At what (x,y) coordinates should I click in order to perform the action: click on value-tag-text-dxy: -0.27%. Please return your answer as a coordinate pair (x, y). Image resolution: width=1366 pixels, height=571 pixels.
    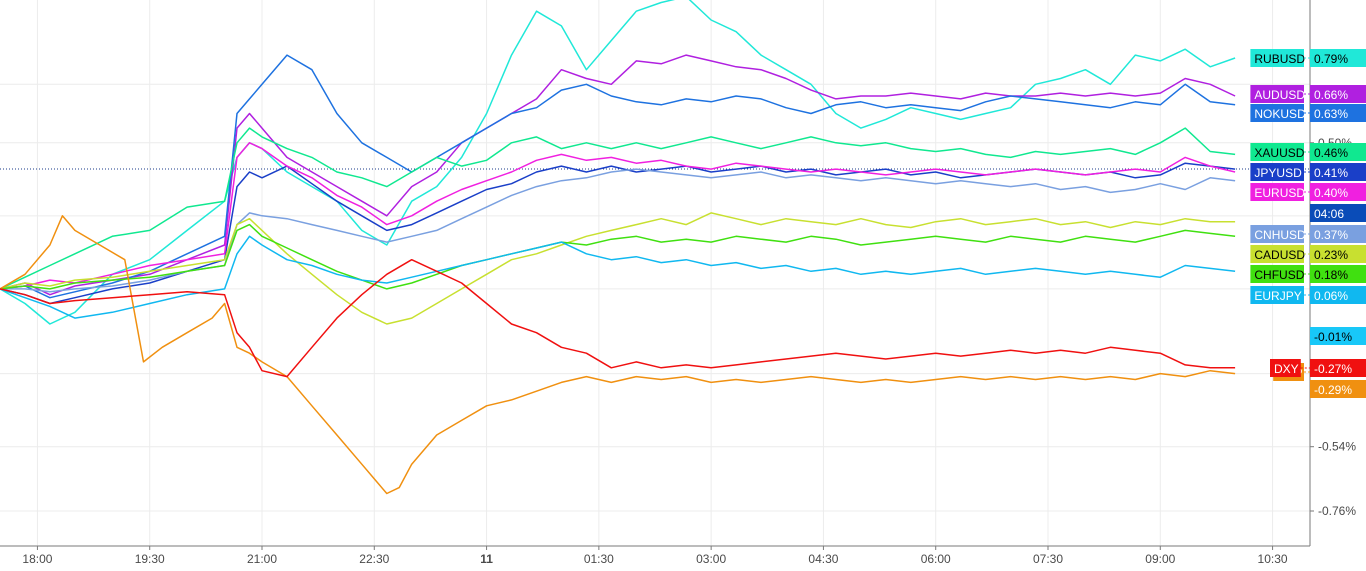
    Looking at the image, I should click on (1333, 369).